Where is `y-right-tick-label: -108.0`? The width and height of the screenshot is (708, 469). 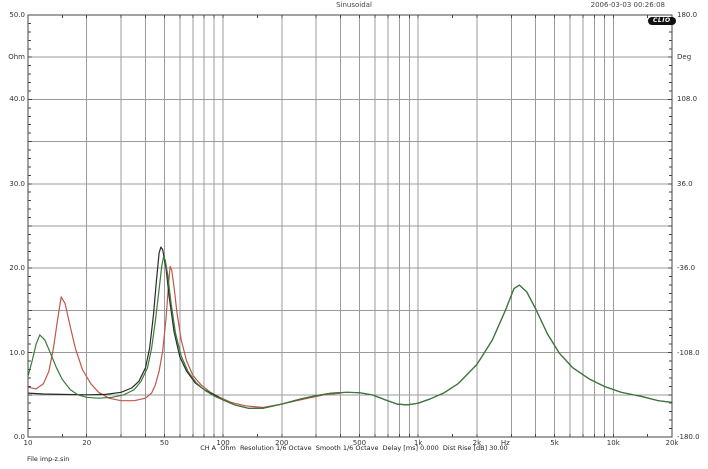 y-right-tick-label: -108.0 is located at coordinates (688, 352).